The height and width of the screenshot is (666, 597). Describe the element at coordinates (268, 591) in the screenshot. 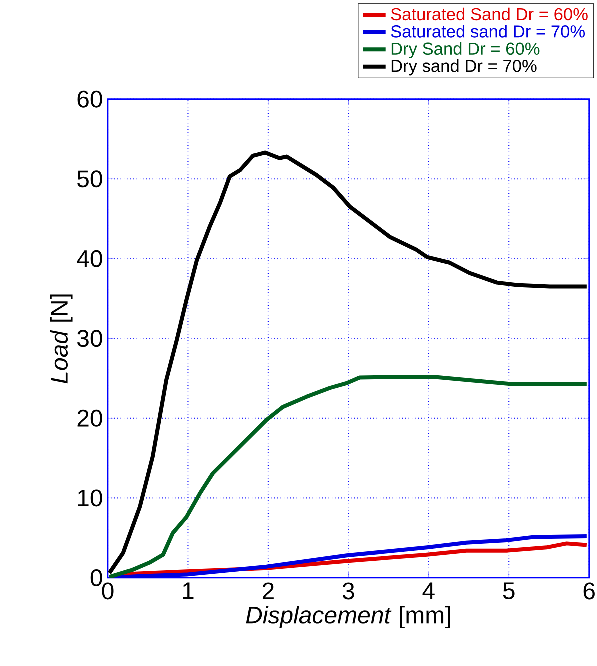

I see `x-tick-label: 2` at that location.